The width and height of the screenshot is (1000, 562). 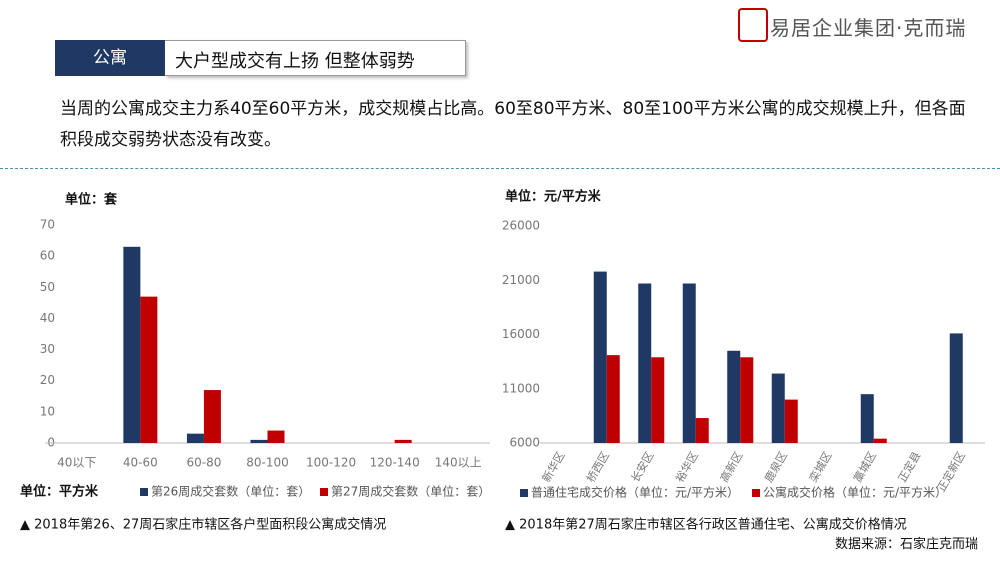 I want to click on x-tick-label: 40以下, so click(x=76, y=463).